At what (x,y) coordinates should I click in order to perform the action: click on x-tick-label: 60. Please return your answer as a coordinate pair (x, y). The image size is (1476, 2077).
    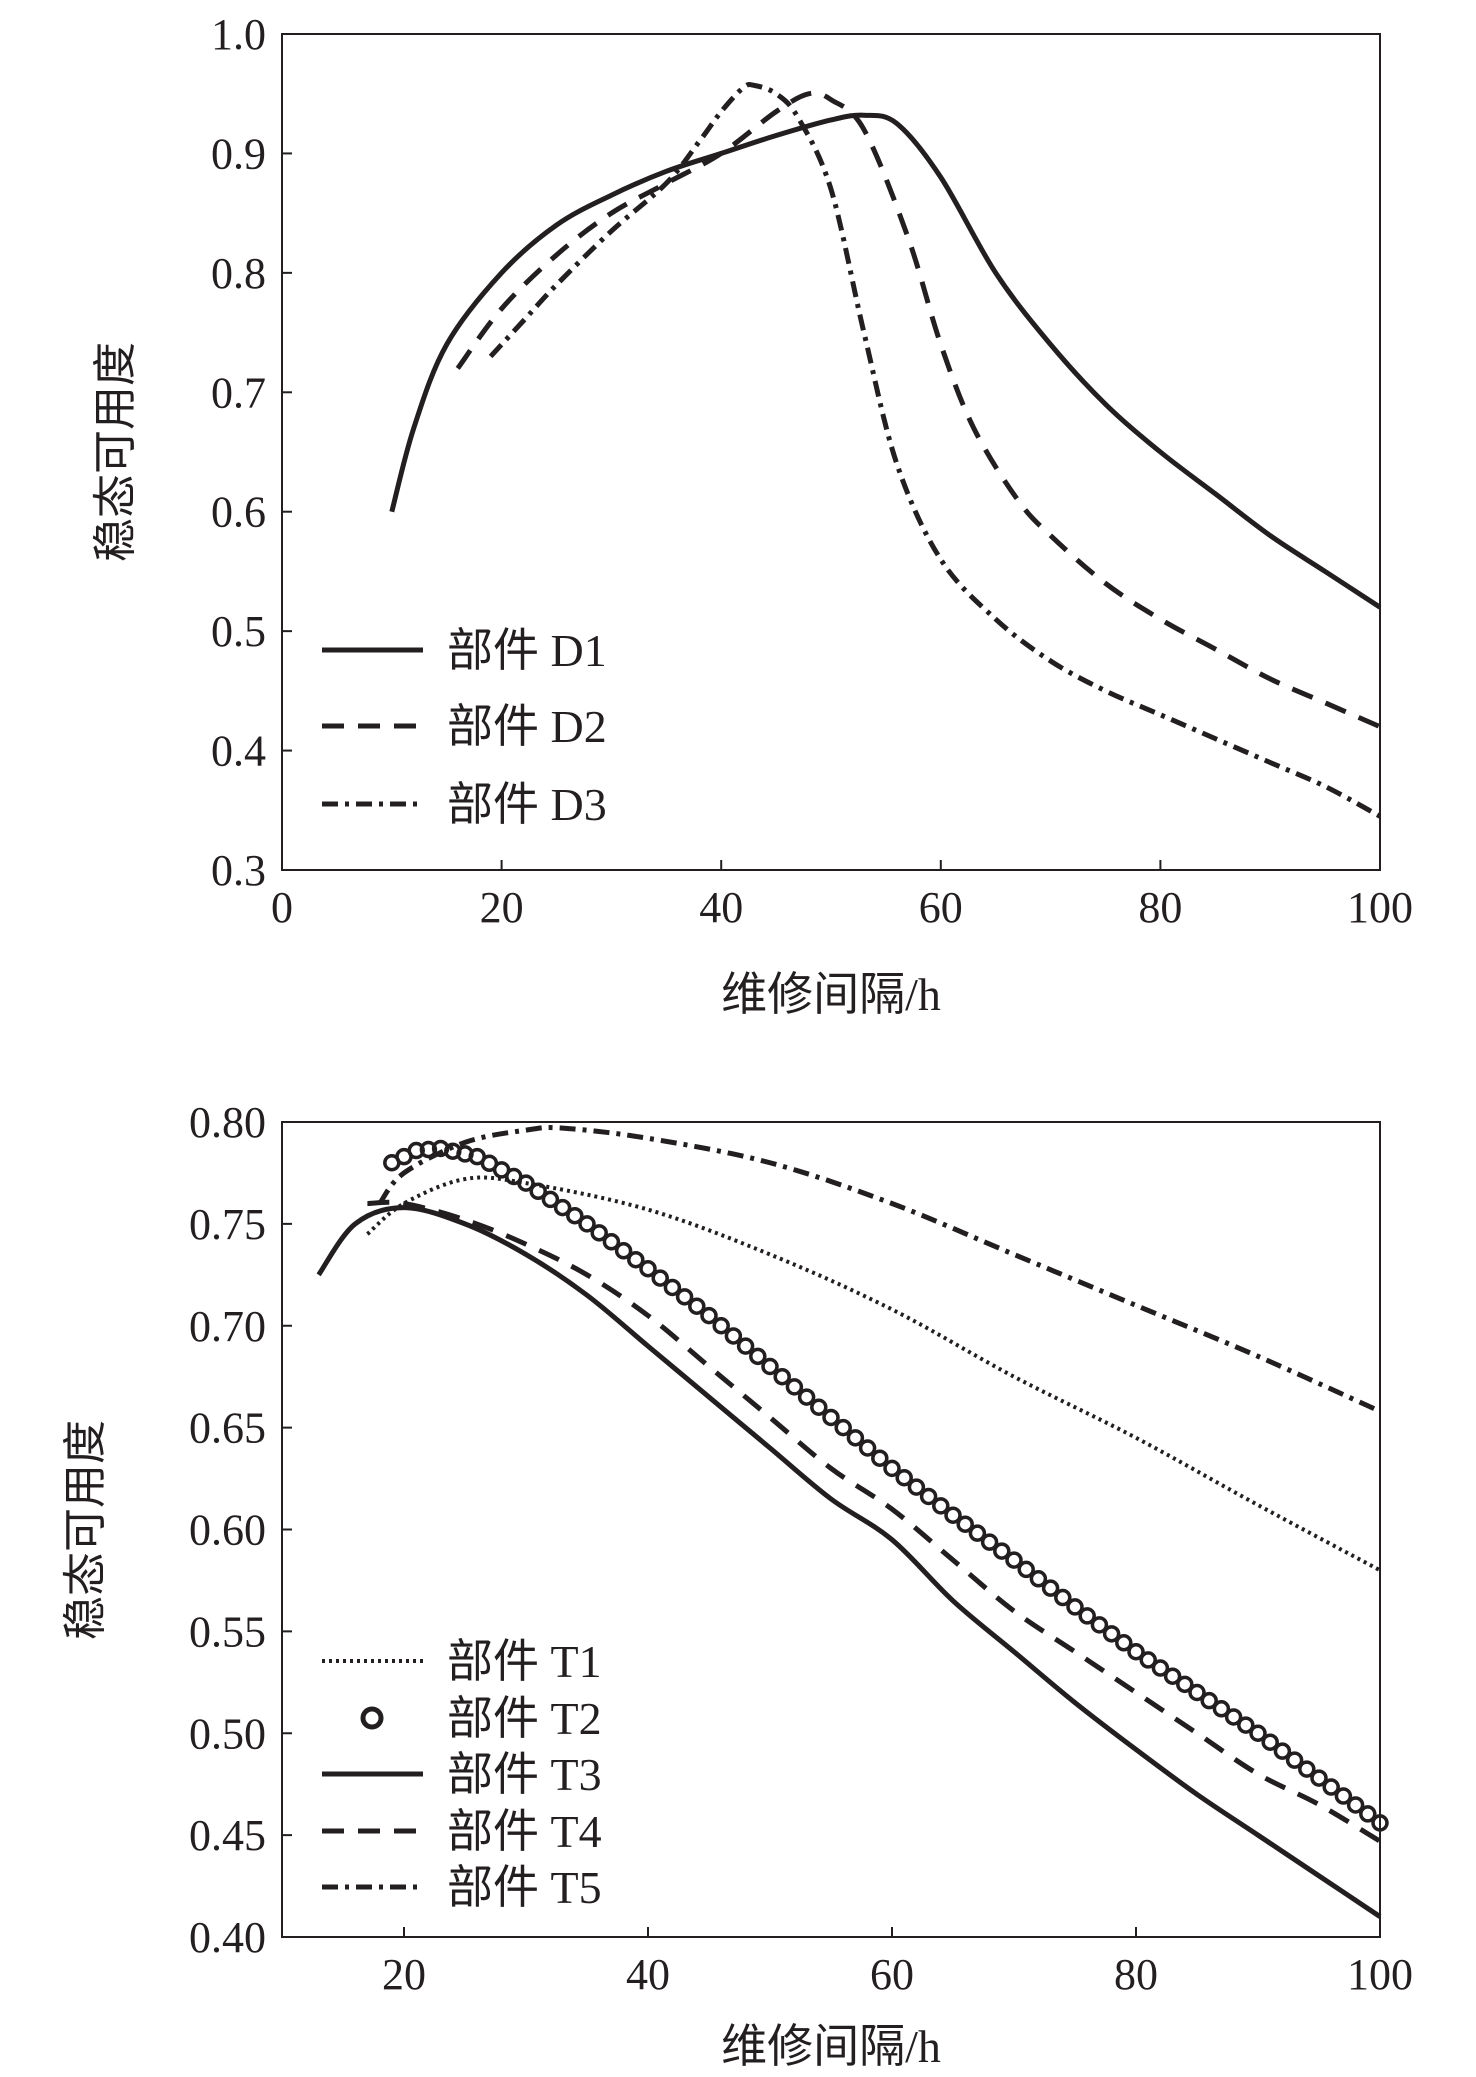
    Looking at the image, I should click on (892, 1974).